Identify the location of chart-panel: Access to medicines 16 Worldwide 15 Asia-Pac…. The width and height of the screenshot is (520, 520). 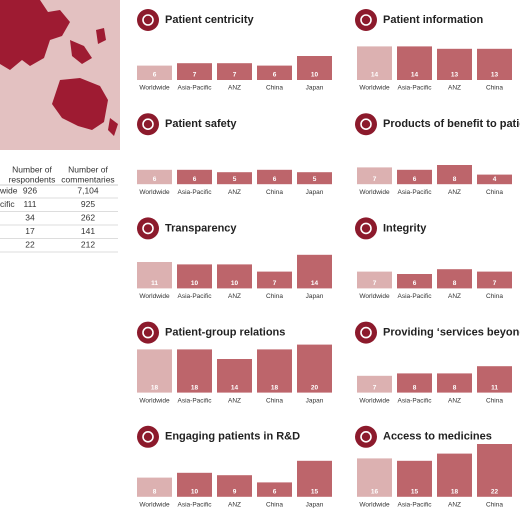
(433, 467).